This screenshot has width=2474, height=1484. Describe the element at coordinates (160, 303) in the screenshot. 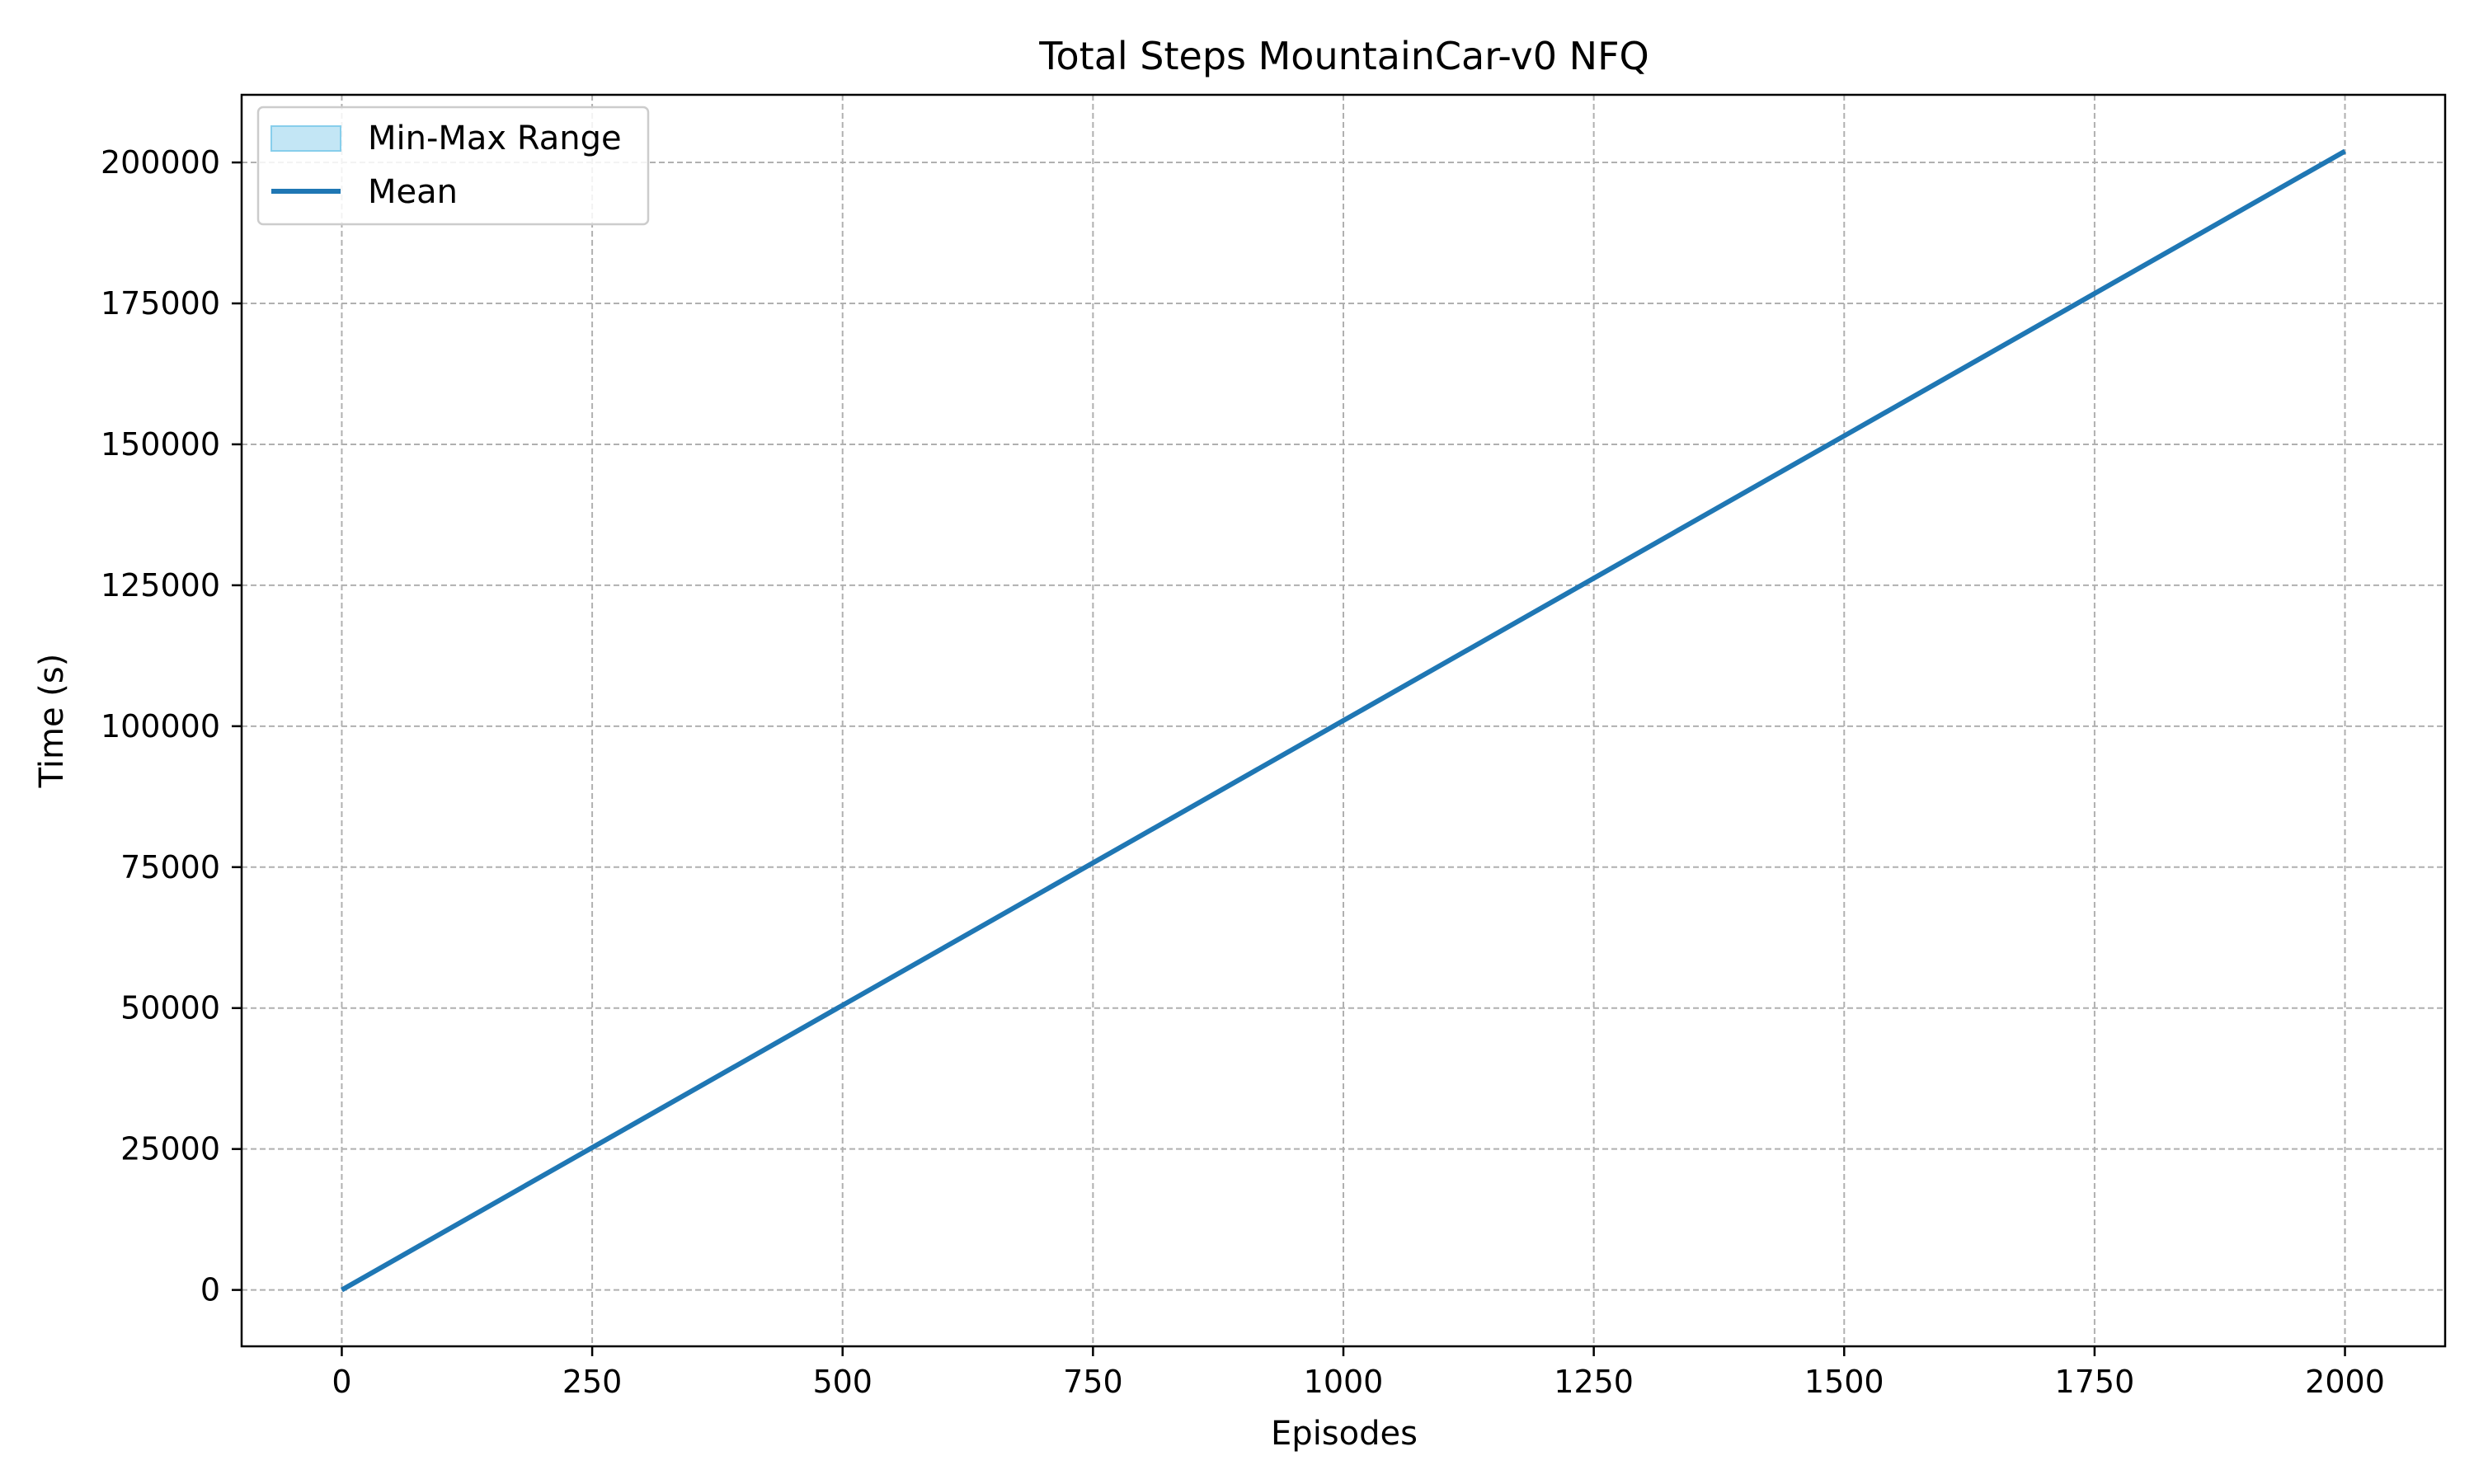

I see `y-tick-label: 175000` at that location.